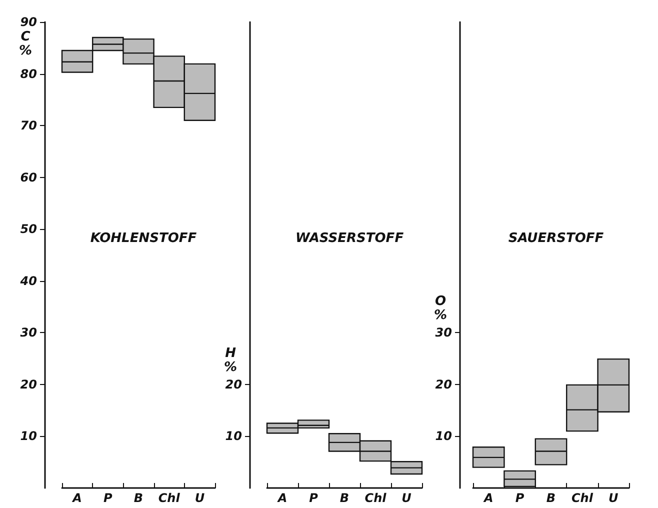  What do you see at coordinates (349, 238) in the screenshot?
I see `text: WASSERSTOFF` at bounding box center [349, 238].